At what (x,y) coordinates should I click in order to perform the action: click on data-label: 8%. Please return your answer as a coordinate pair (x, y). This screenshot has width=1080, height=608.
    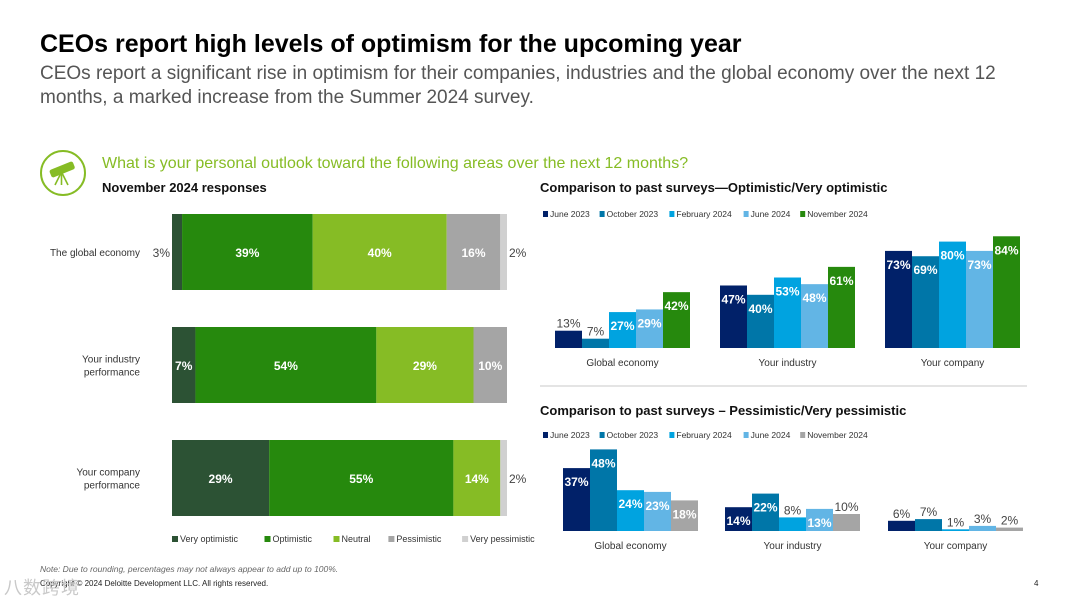
    Looking at the image, I should click on (793, 510).